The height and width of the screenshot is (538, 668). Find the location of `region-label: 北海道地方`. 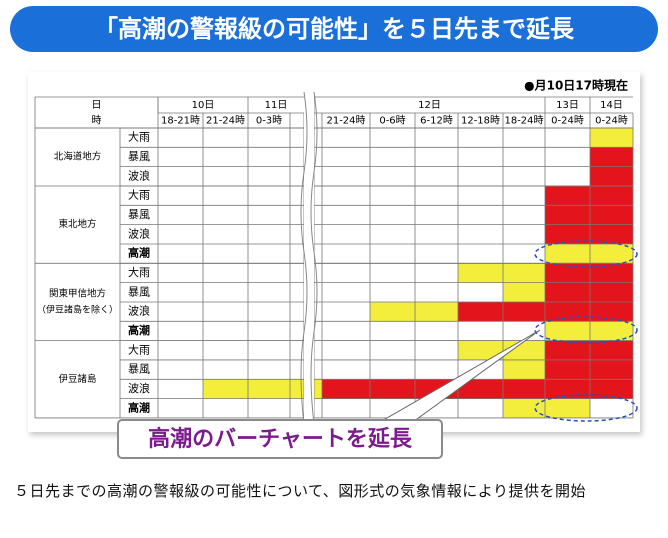

region-label: 北海道地方 is located at coordinates (78, 156).